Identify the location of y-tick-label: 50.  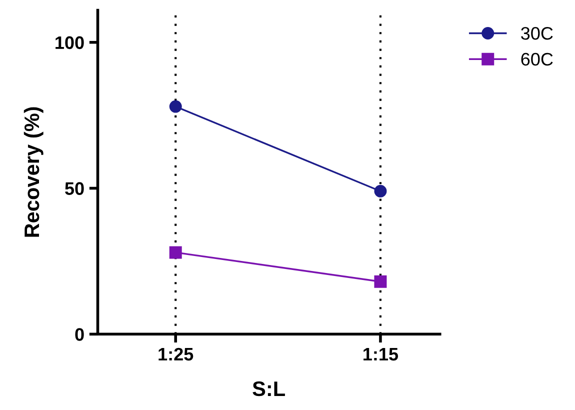
(74, 188).